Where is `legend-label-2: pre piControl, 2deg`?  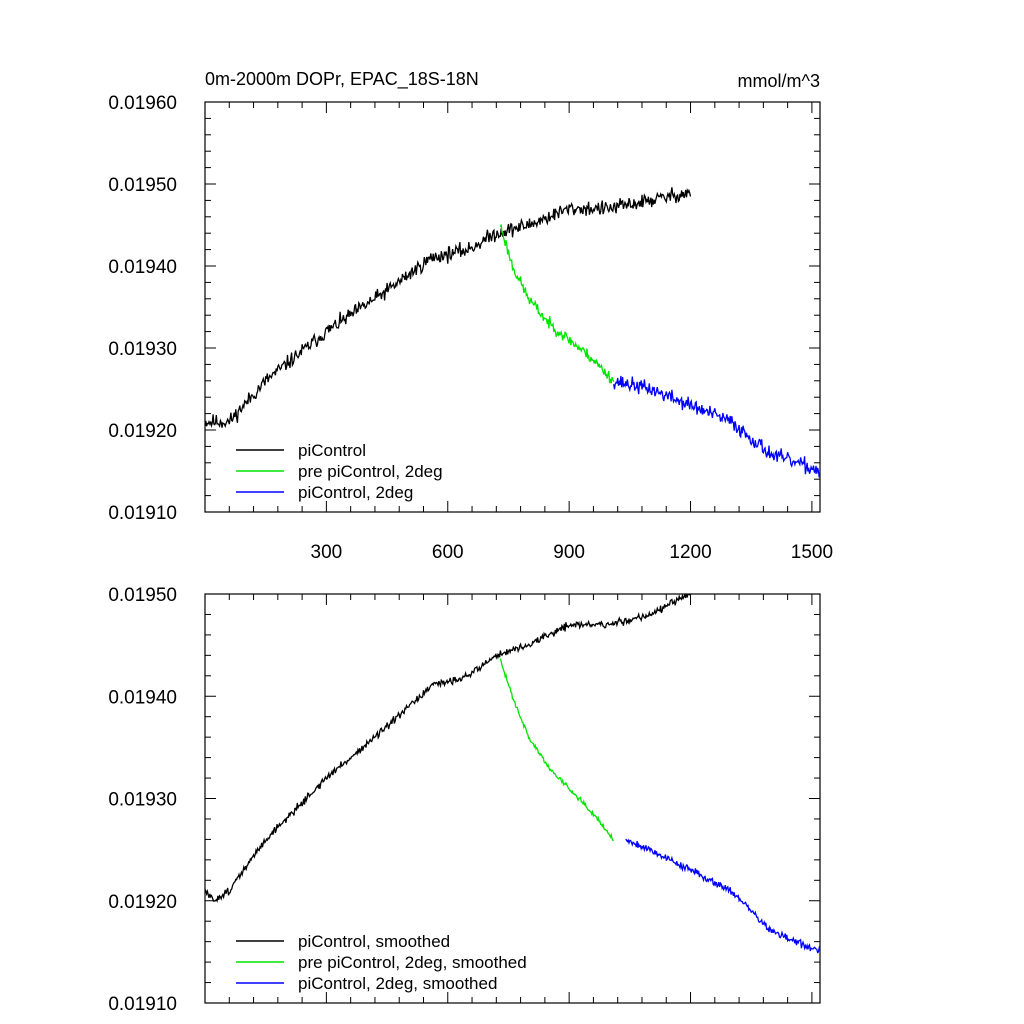
legend-label-2: pre piControl, 2deg is located at coordinates (370, 471).